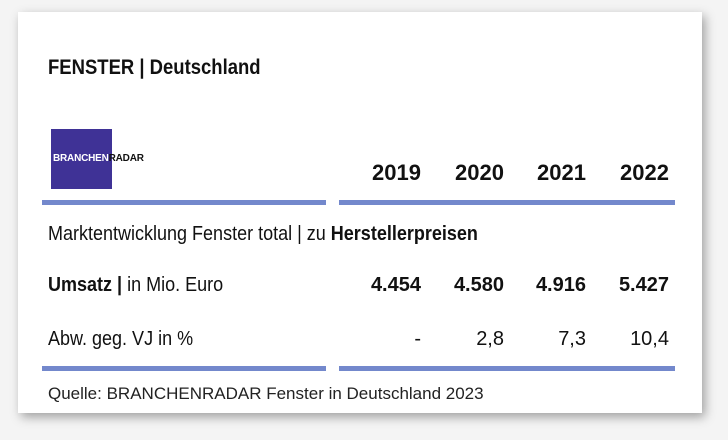  Describe the element at coordinates (417, 339) in the screenshot. I see `value-cell: -` at that location.